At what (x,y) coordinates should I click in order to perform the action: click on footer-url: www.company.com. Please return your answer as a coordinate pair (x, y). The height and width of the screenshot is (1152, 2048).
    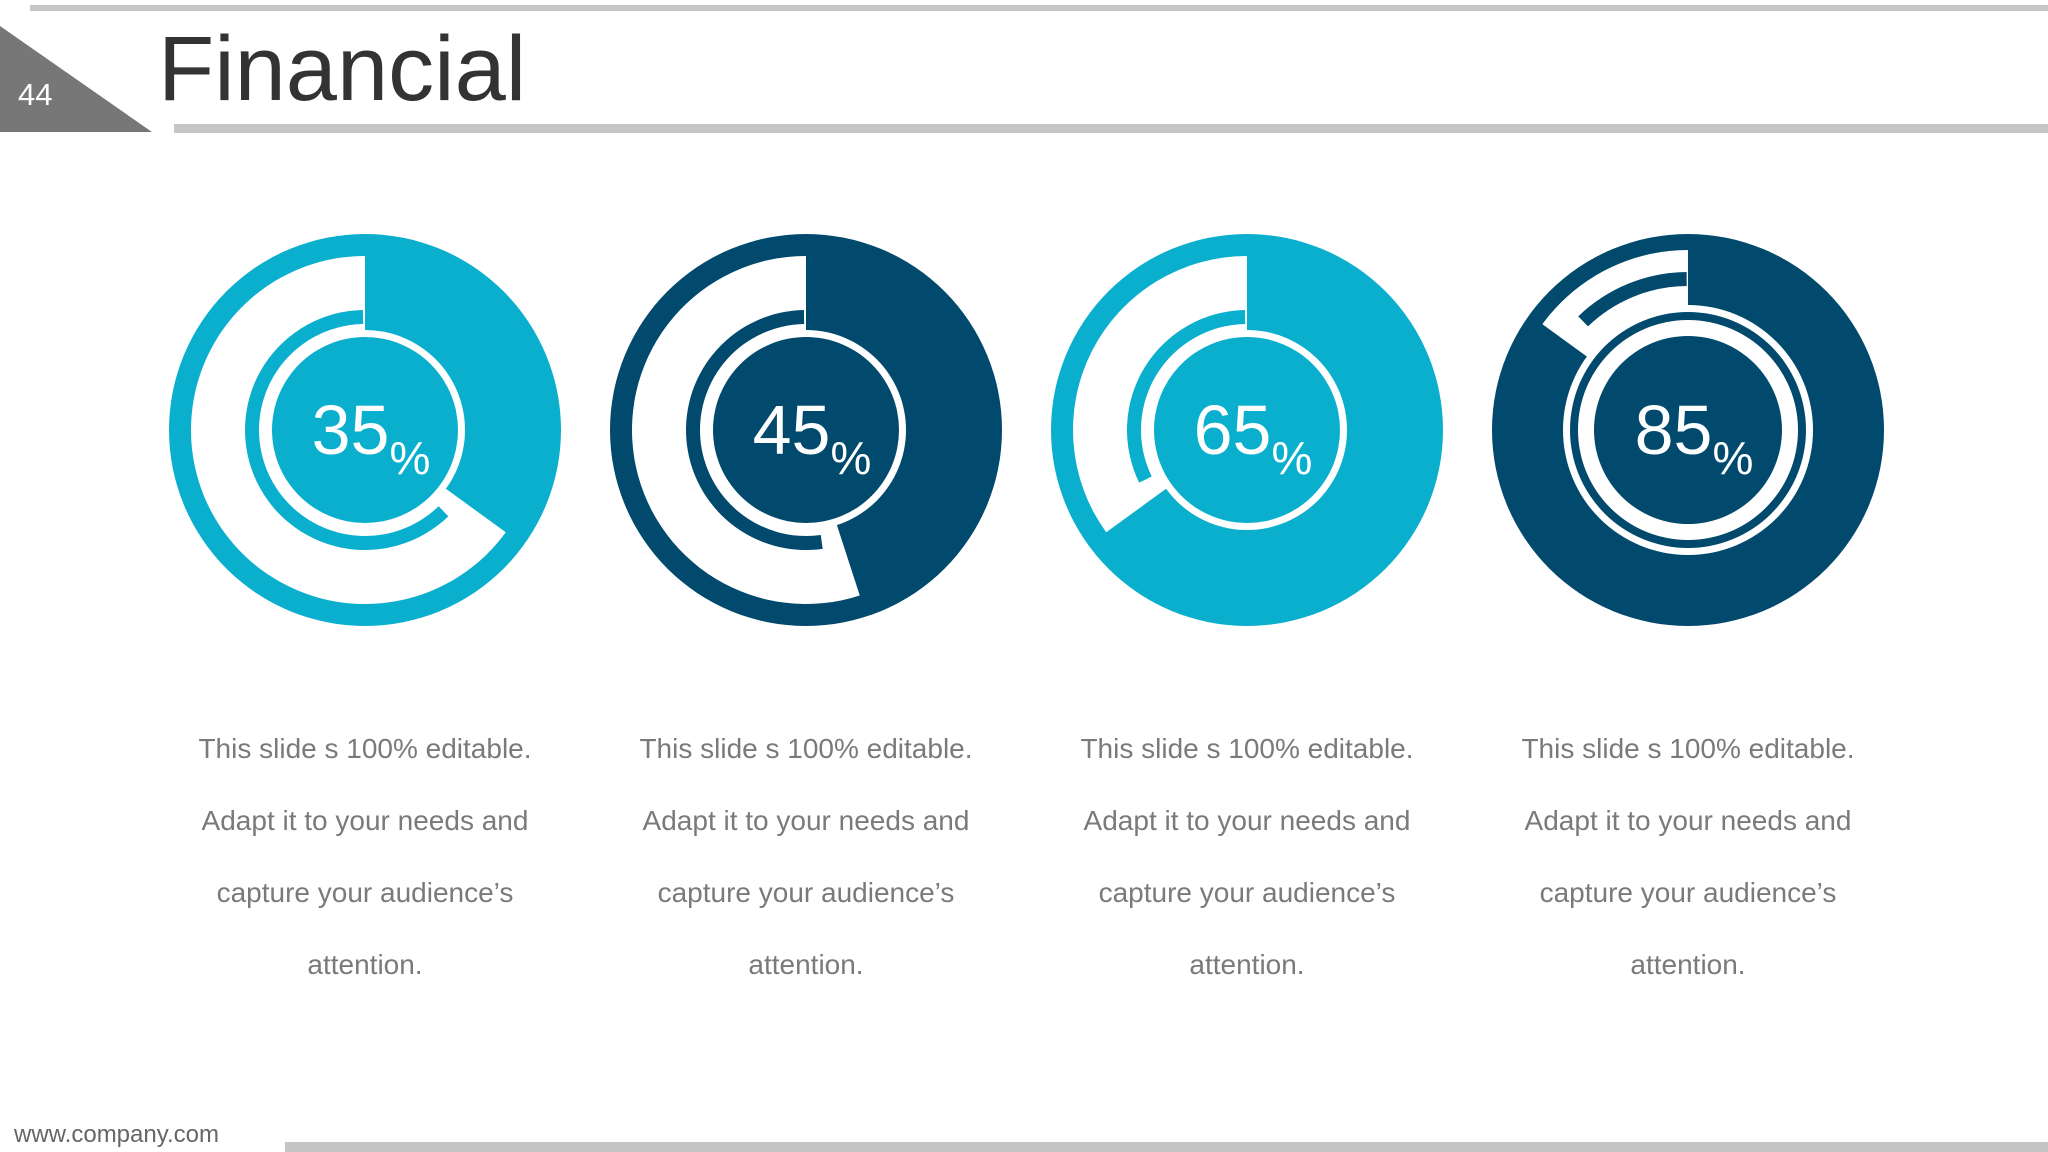
    Looking at the image, I should click on (116, 1134).